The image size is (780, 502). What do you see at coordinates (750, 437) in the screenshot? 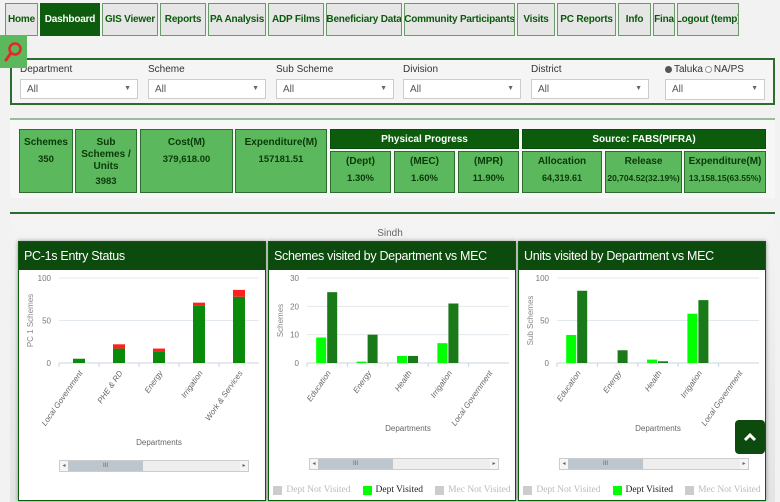
I see `back-to-top-button` at bounding box center [750, 437].